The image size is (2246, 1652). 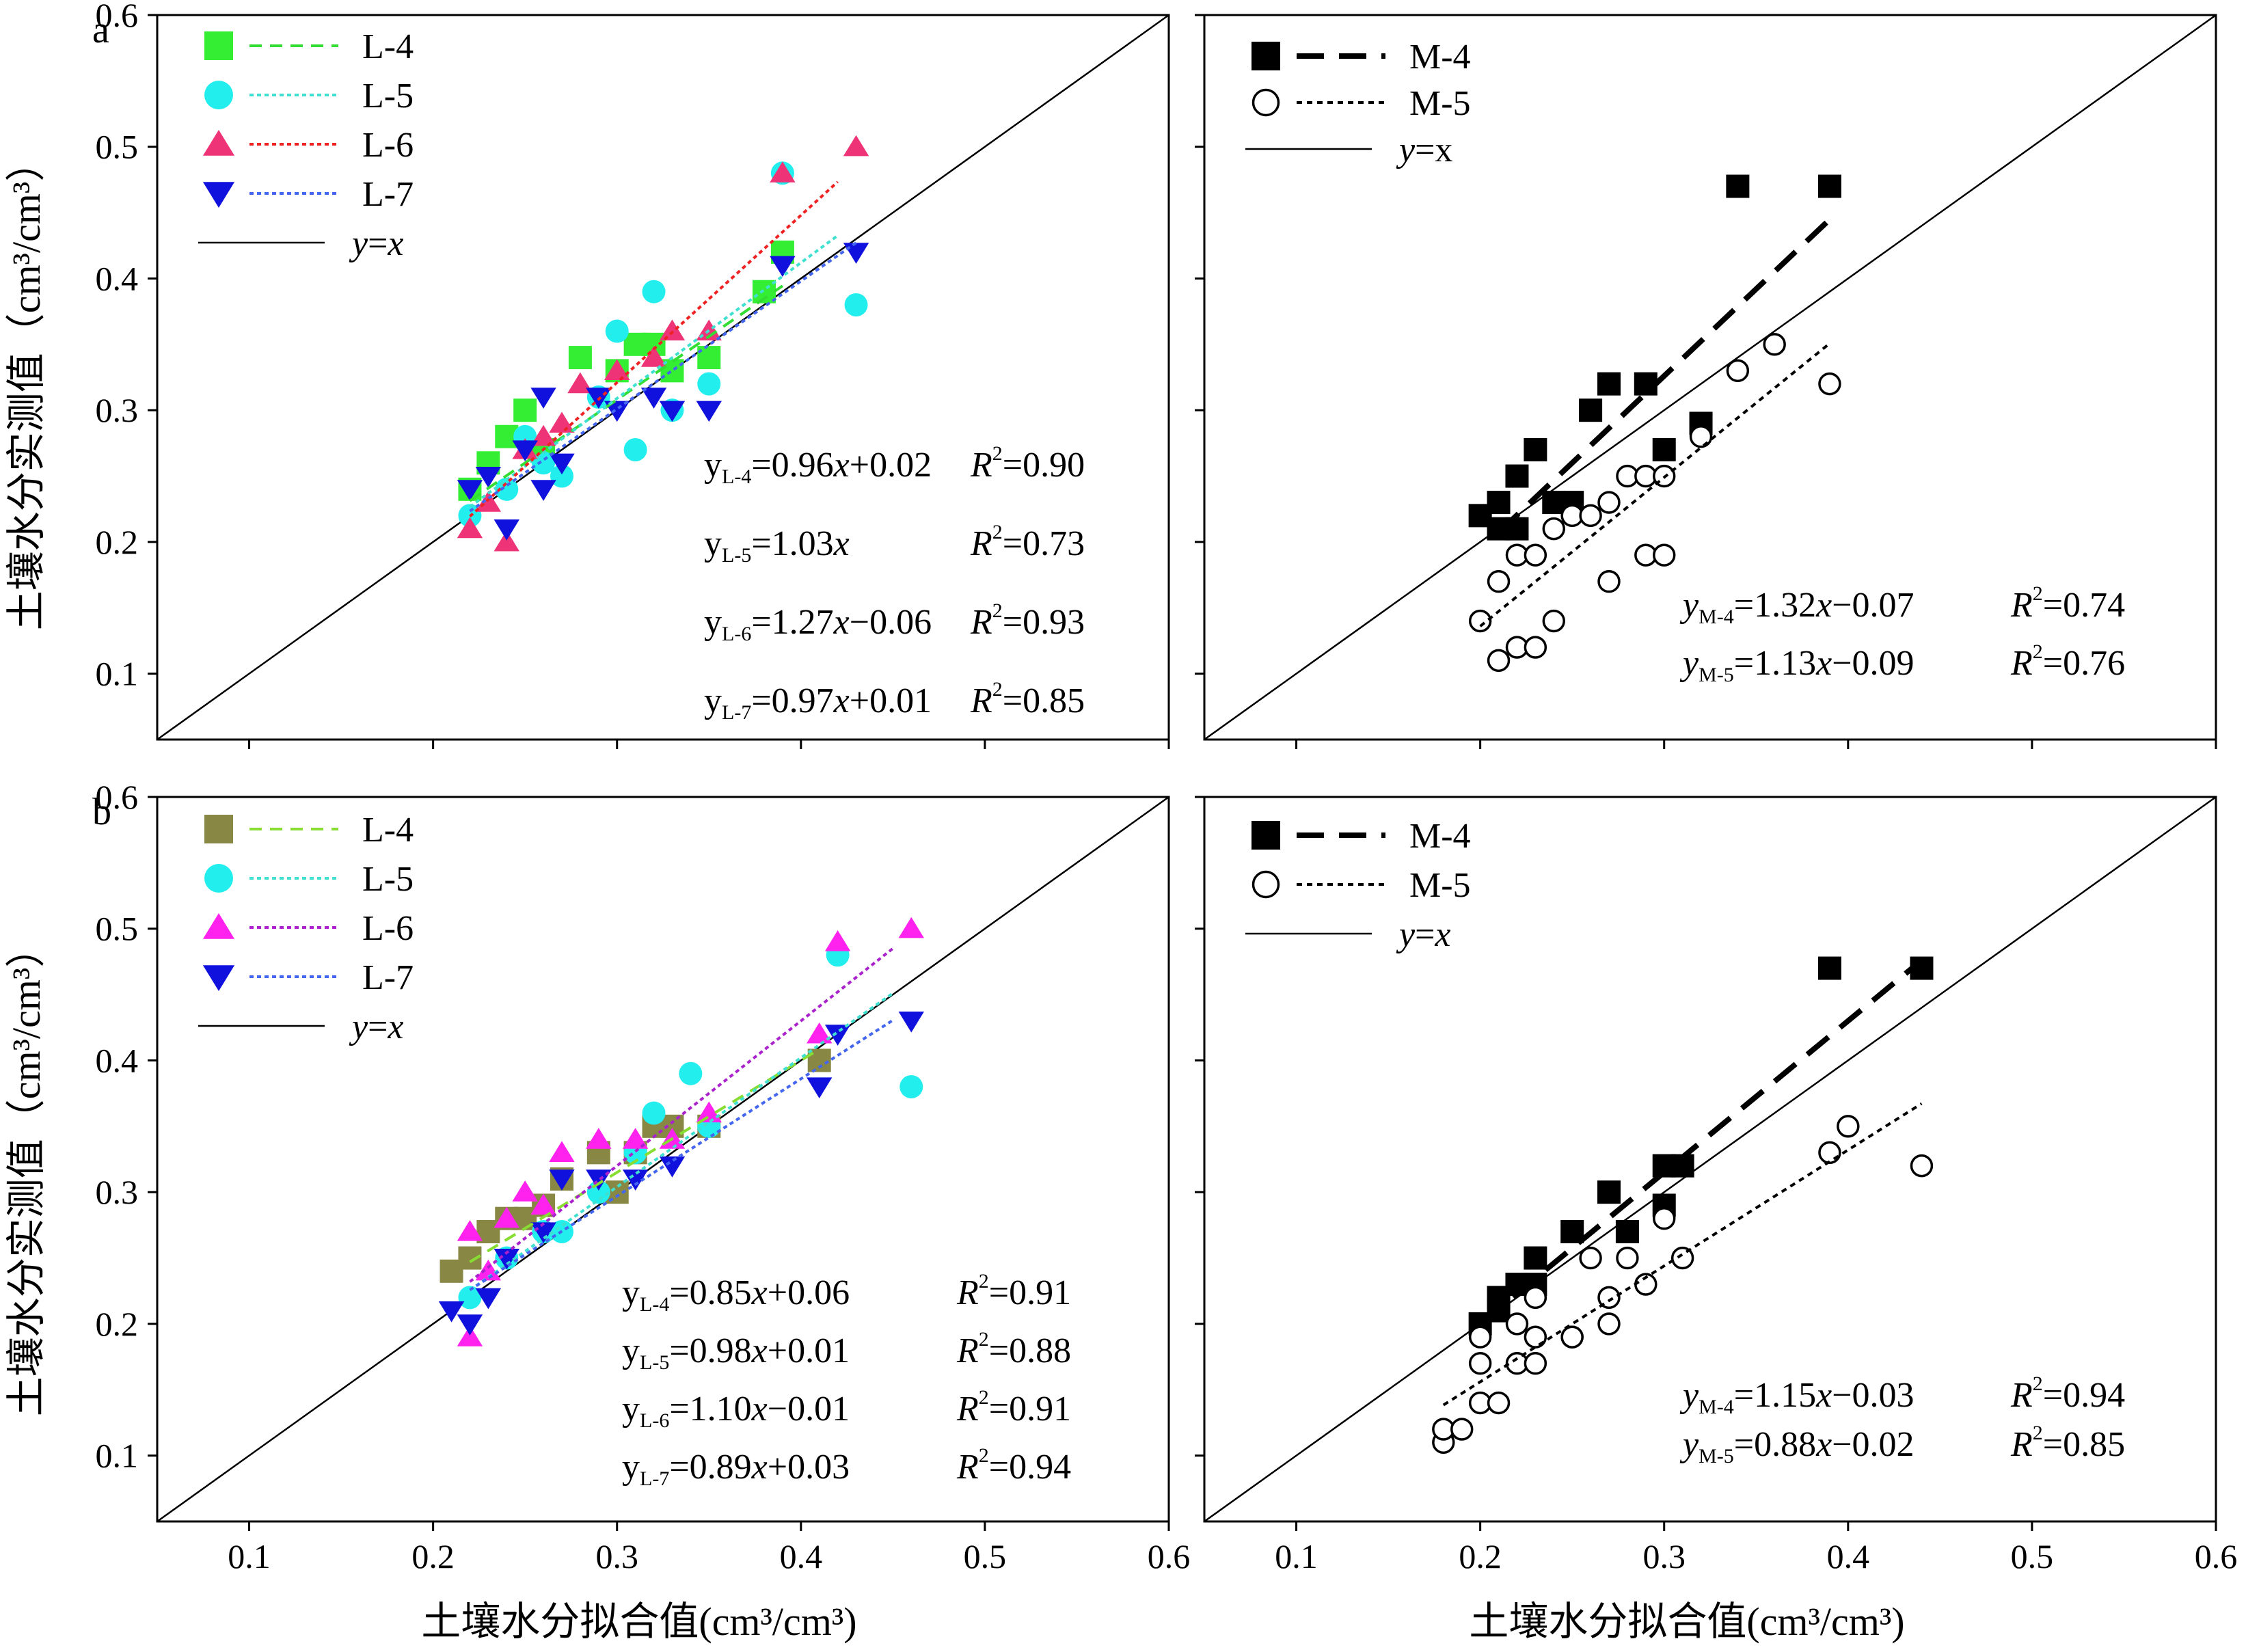 What do you see at coordinates (802, 1556) in the screenshot?
I see `x-tick-label: 0.4` at bounding box center [802, 1556].